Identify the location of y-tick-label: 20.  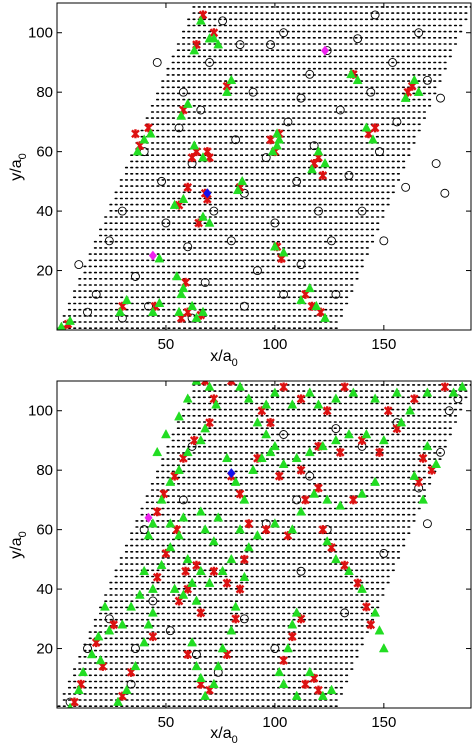
(44, 271).